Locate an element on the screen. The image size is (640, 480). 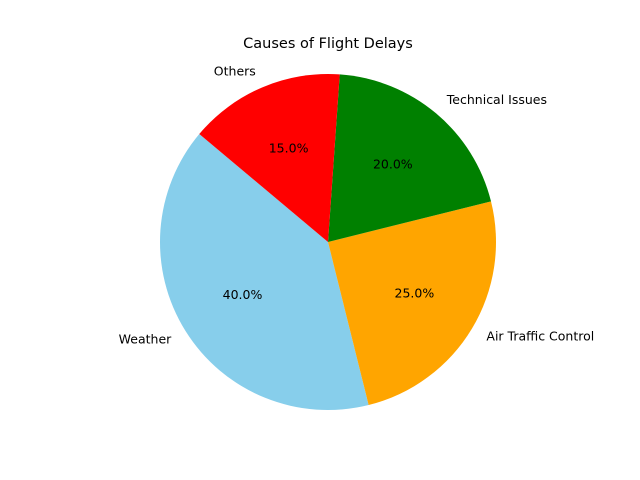
pie-slice-others is located at coordinates (269, 158).